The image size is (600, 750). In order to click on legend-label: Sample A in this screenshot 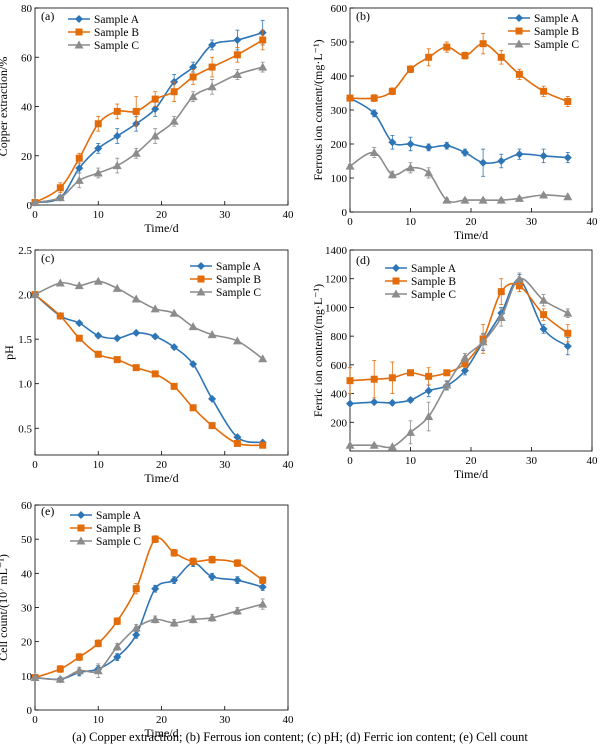, I will do `click(117, 20)`.